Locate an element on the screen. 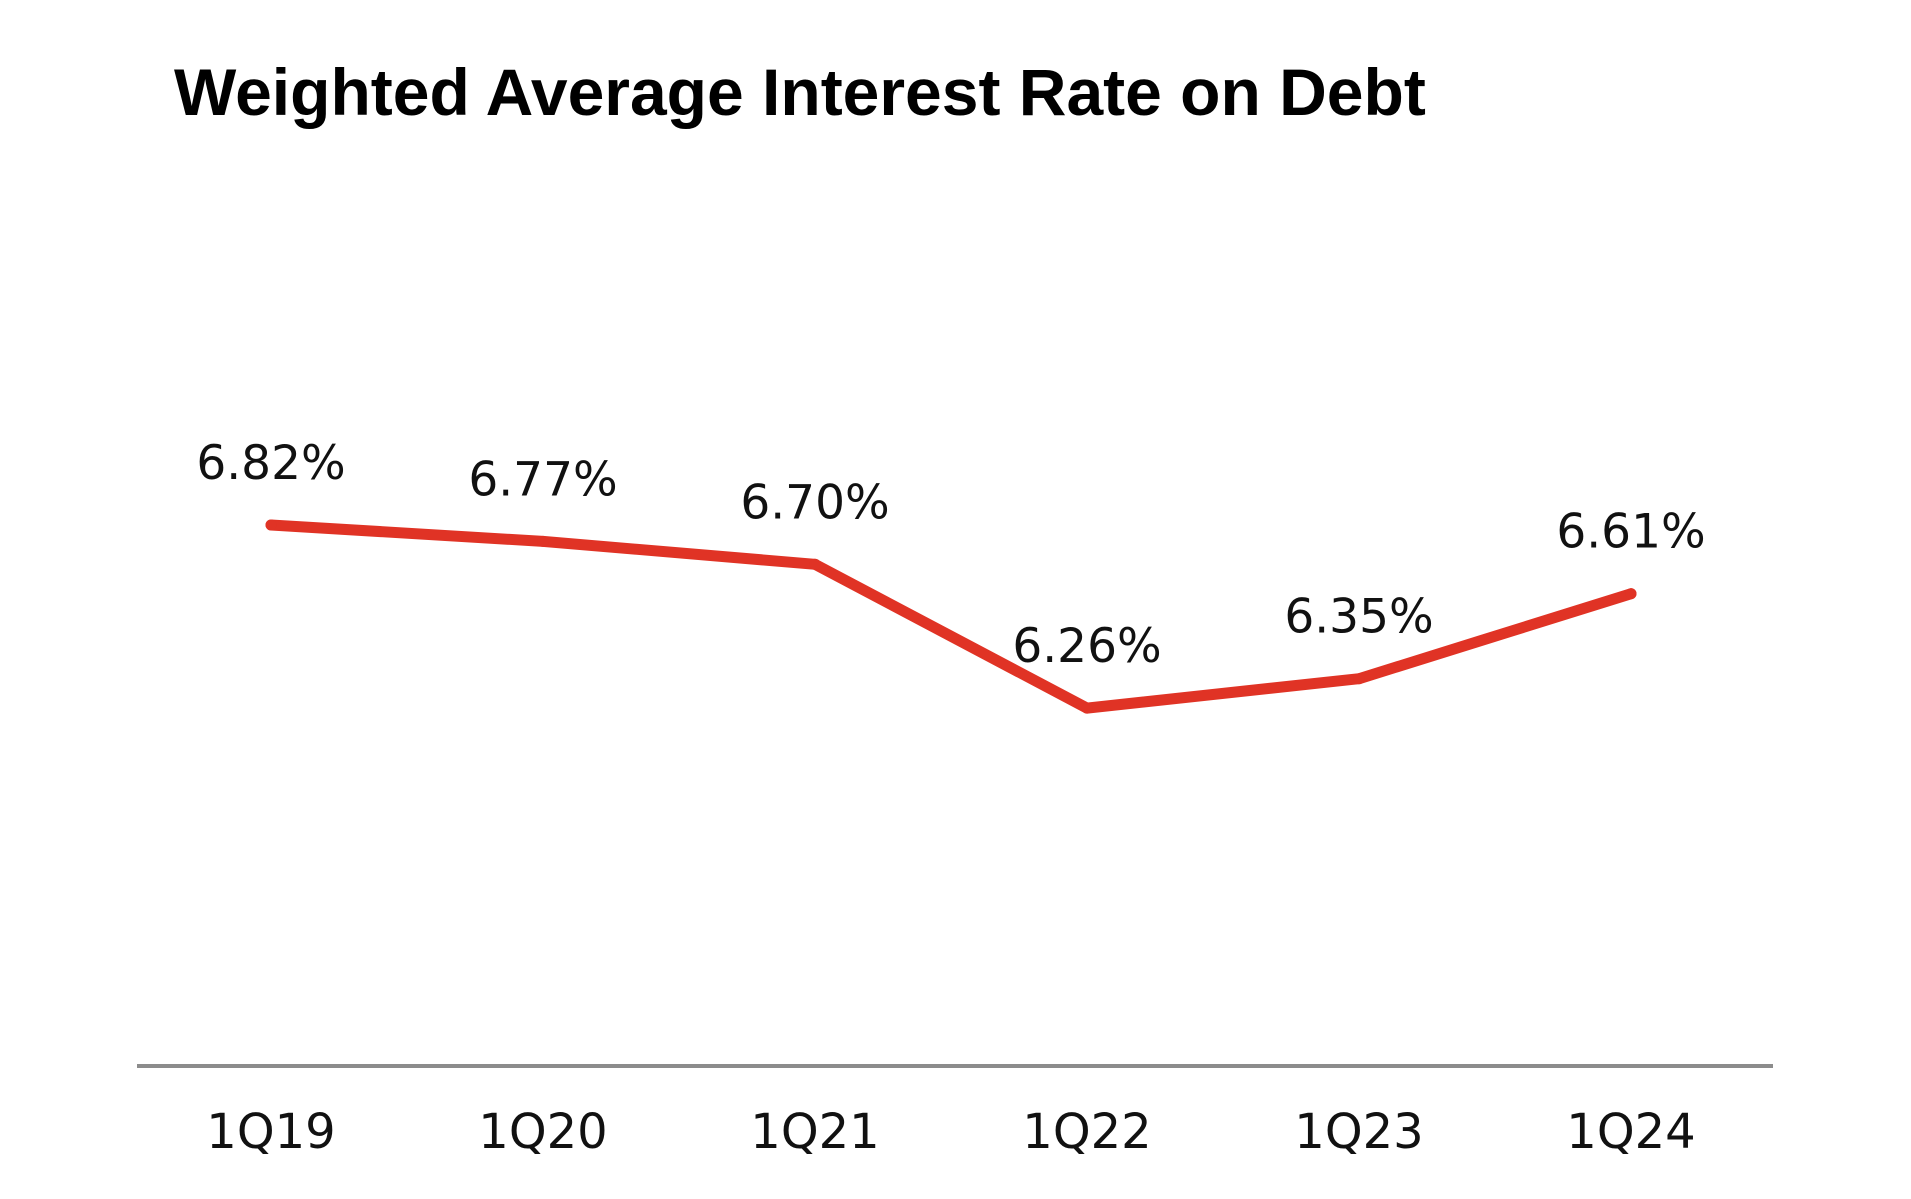 The image size is (1911, 1199). chart-title: Weighted Average Interest Rate on Debt is located at coordinates (800, 92).